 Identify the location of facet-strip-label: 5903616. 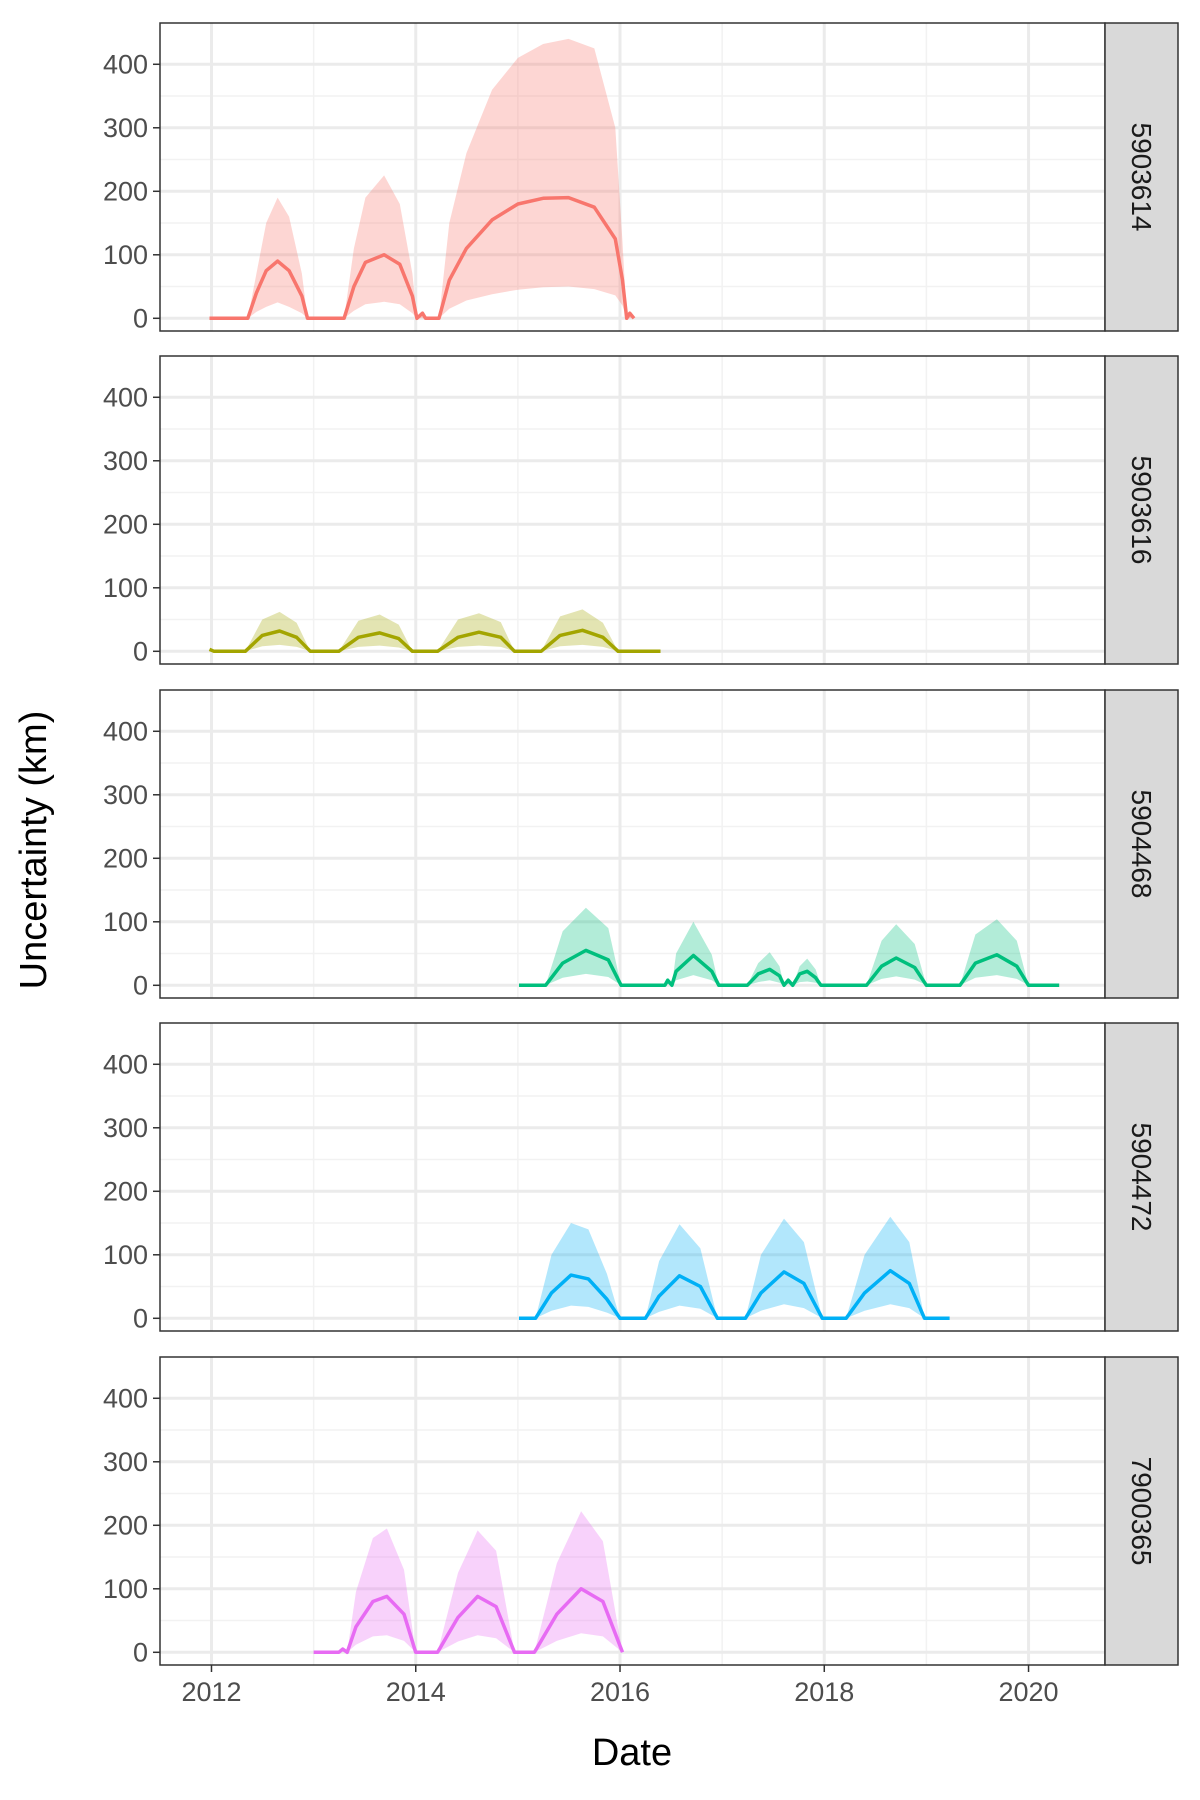
(1141, 509).